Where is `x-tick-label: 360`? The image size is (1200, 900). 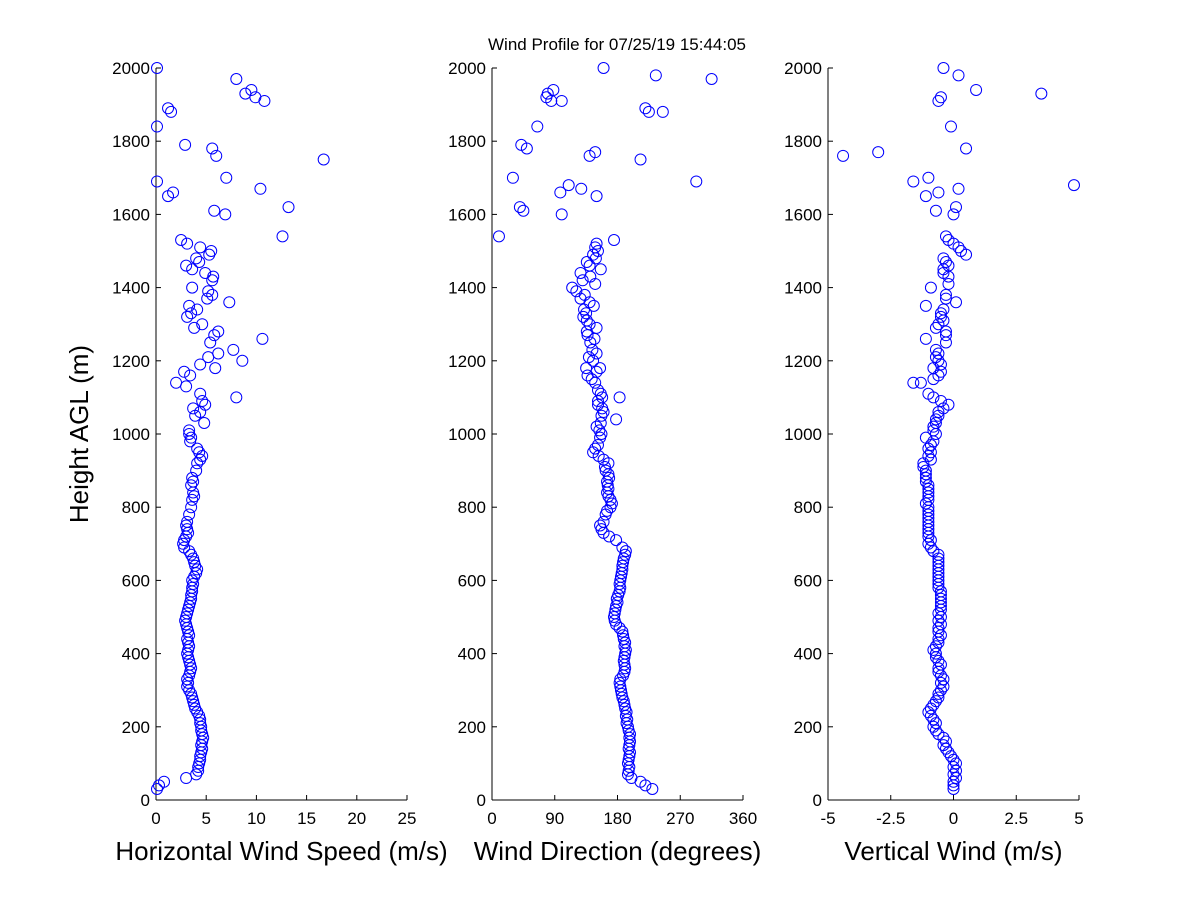 x-tick-label: 360 is located at coordinates (743, 818).